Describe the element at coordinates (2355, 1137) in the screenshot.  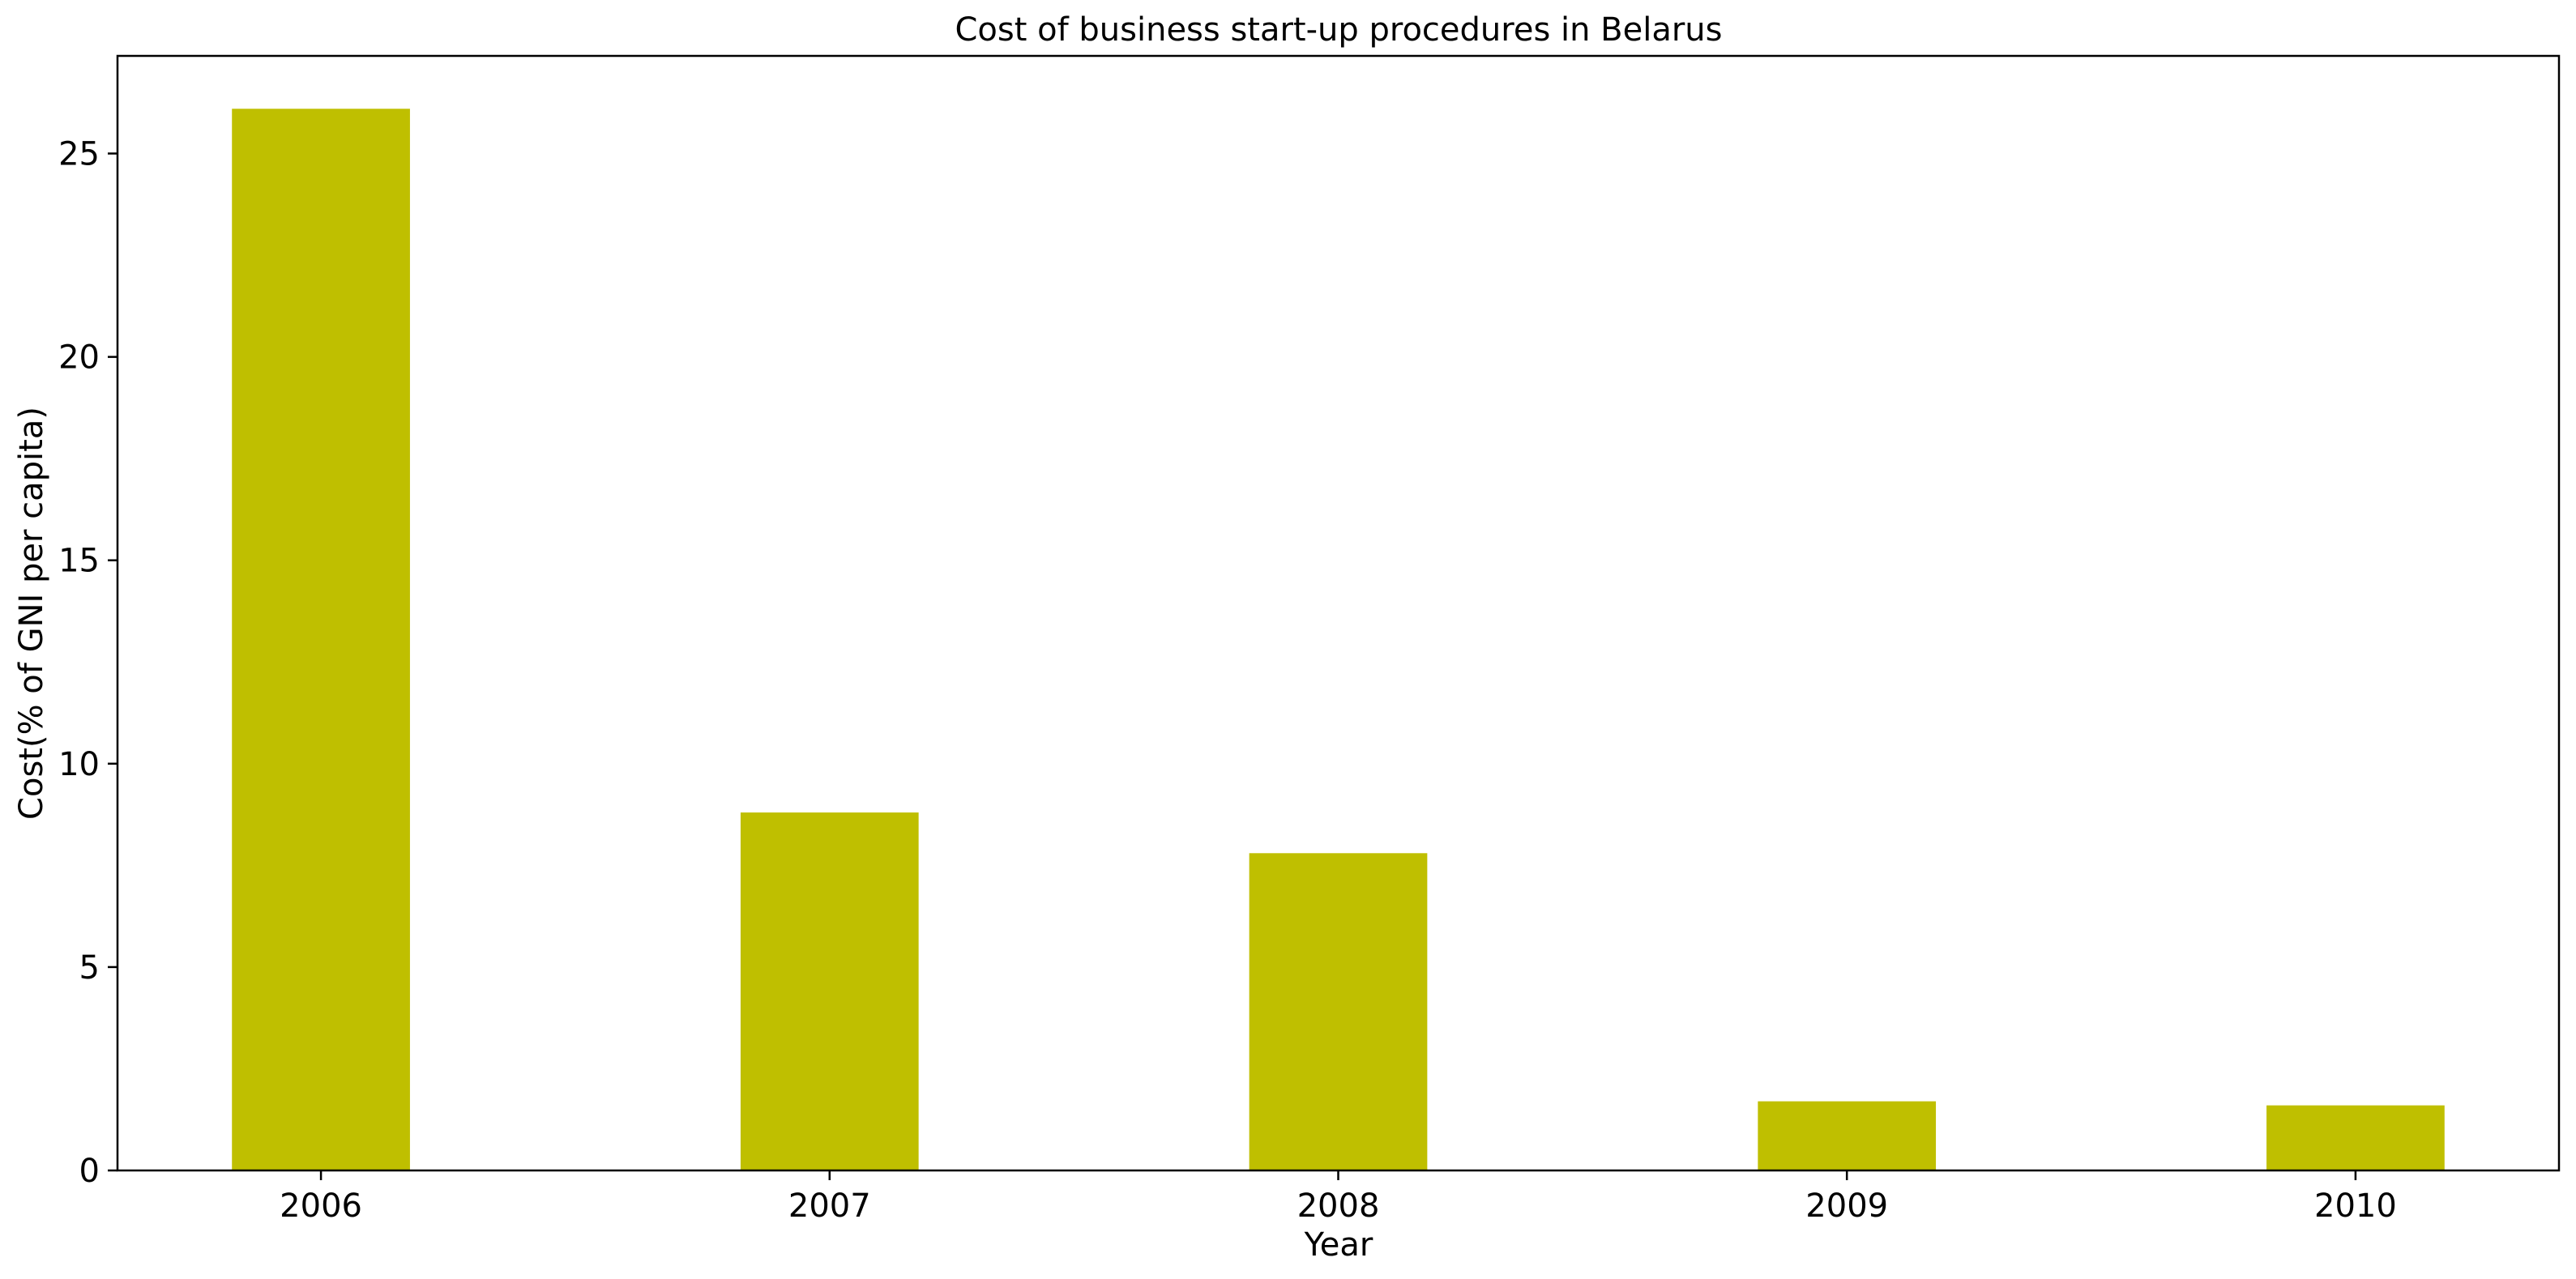
I see `bar-2010` at that location.